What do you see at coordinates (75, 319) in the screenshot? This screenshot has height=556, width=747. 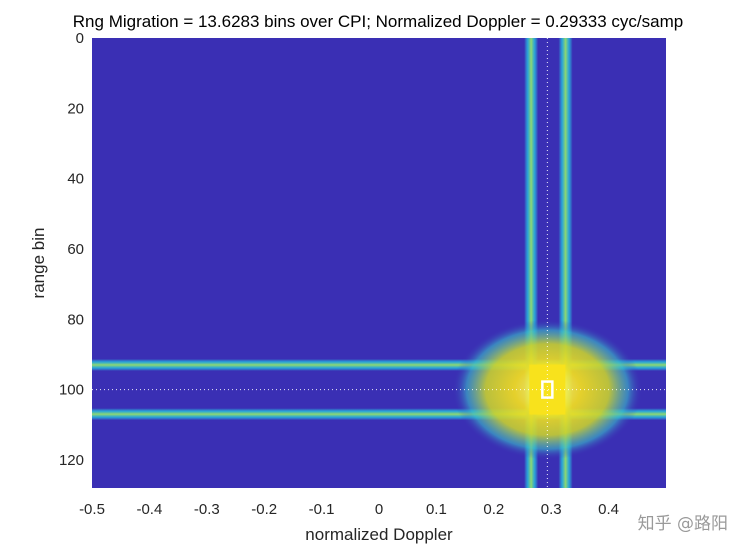 I see `y-tick-label: 80` at bounding box center [75, 319].